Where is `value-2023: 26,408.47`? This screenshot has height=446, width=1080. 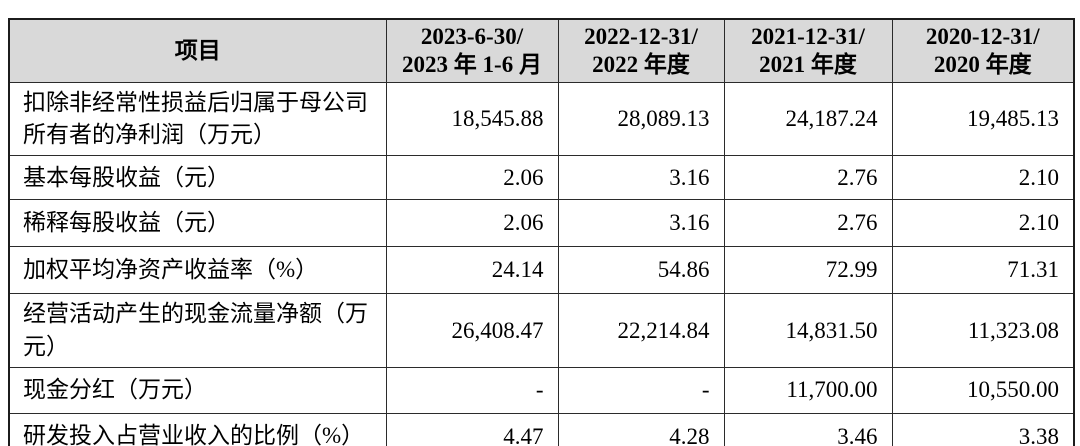 value-2023: 26,408.47 is located at coordinates (472, 330).